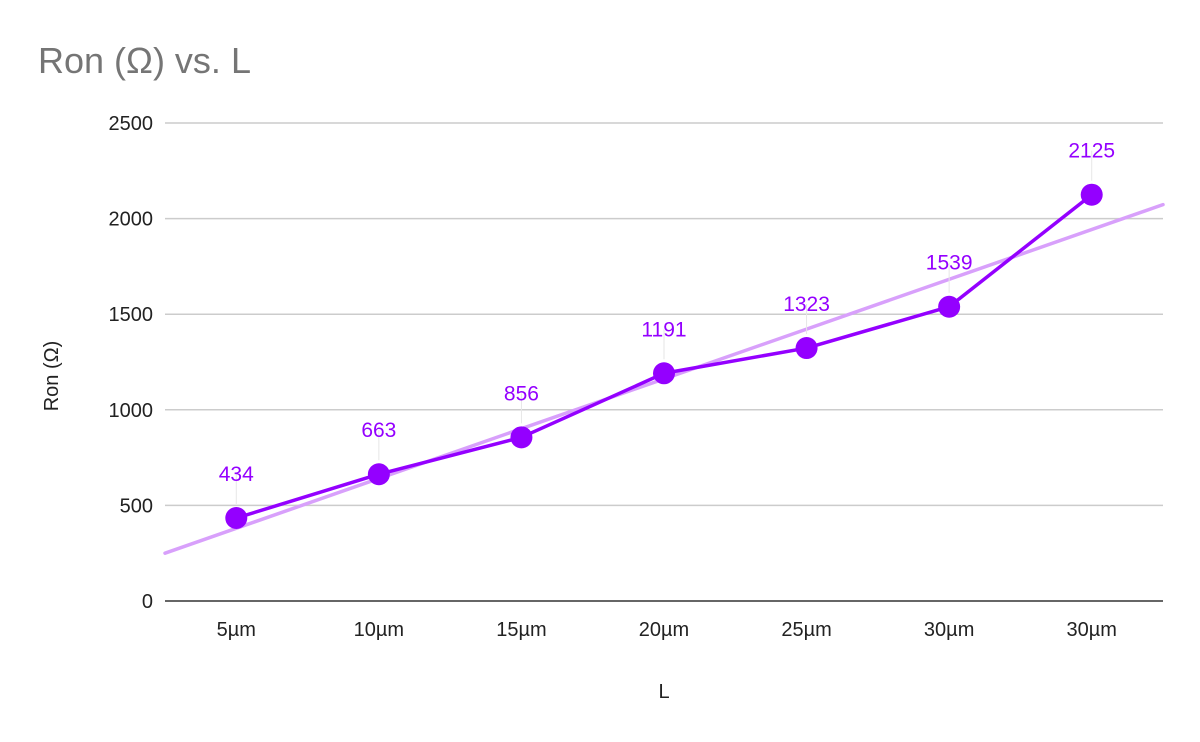  Describe the element at coordinates (379, 630) in the screenshot. I see `x-tick-label: 10µm` at that location.